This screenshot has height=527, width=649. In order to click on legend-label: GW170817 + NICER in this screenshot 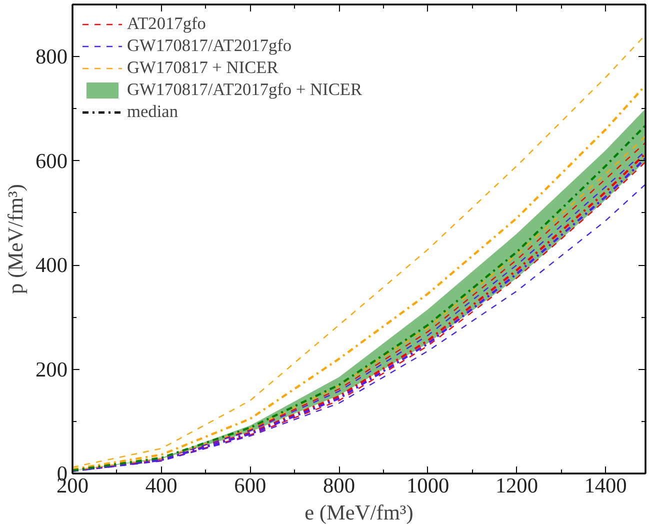, I will do `click(202, 68)`.